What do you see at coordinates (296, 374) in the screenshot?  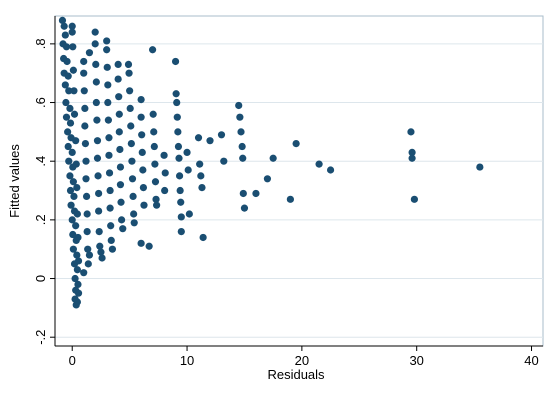 I see `x-axis-title: Residuals` at bounding box center [296, 374].